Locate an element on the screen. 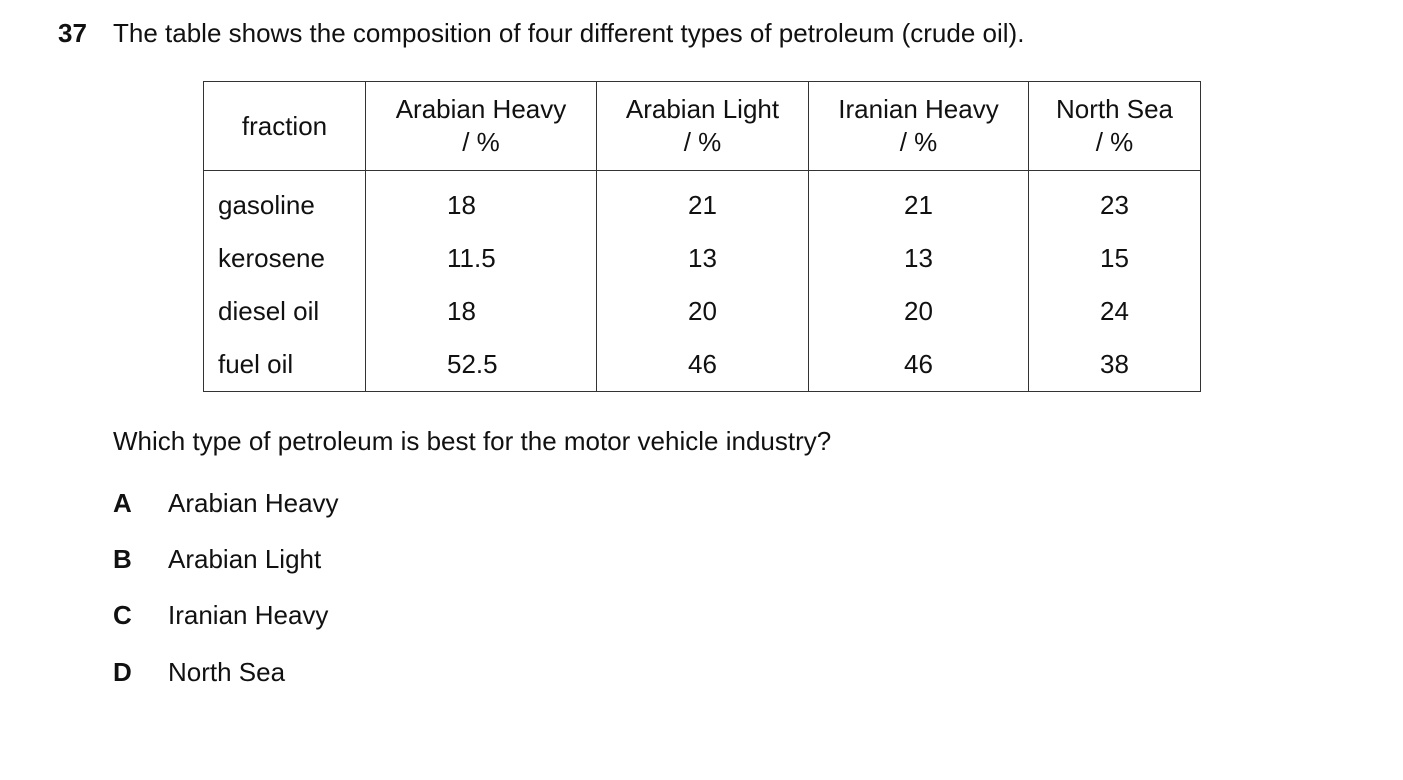  value-cell: 23 is located at coordinates (1114, 201).